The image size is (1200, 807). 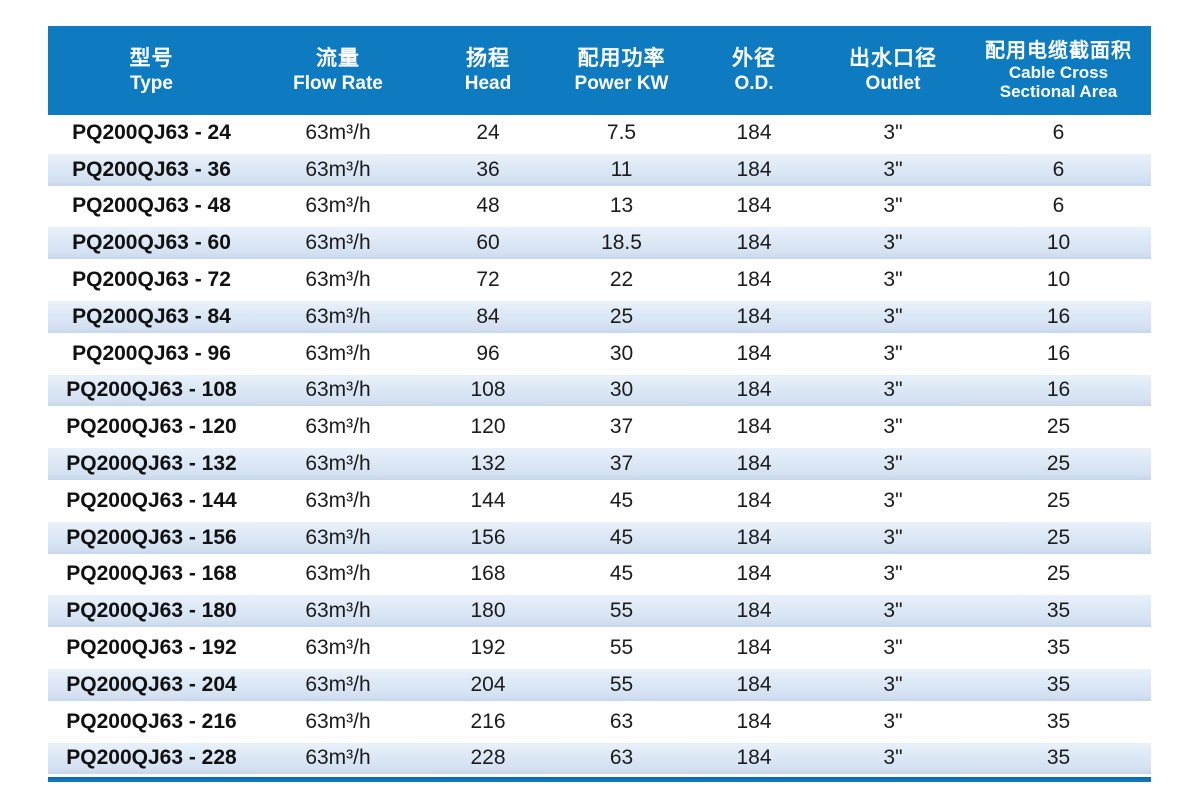 What do you see at coordinates (621, 170) in the screenshot?
I see `cell-power: 11` at bounding box center [621, 170].